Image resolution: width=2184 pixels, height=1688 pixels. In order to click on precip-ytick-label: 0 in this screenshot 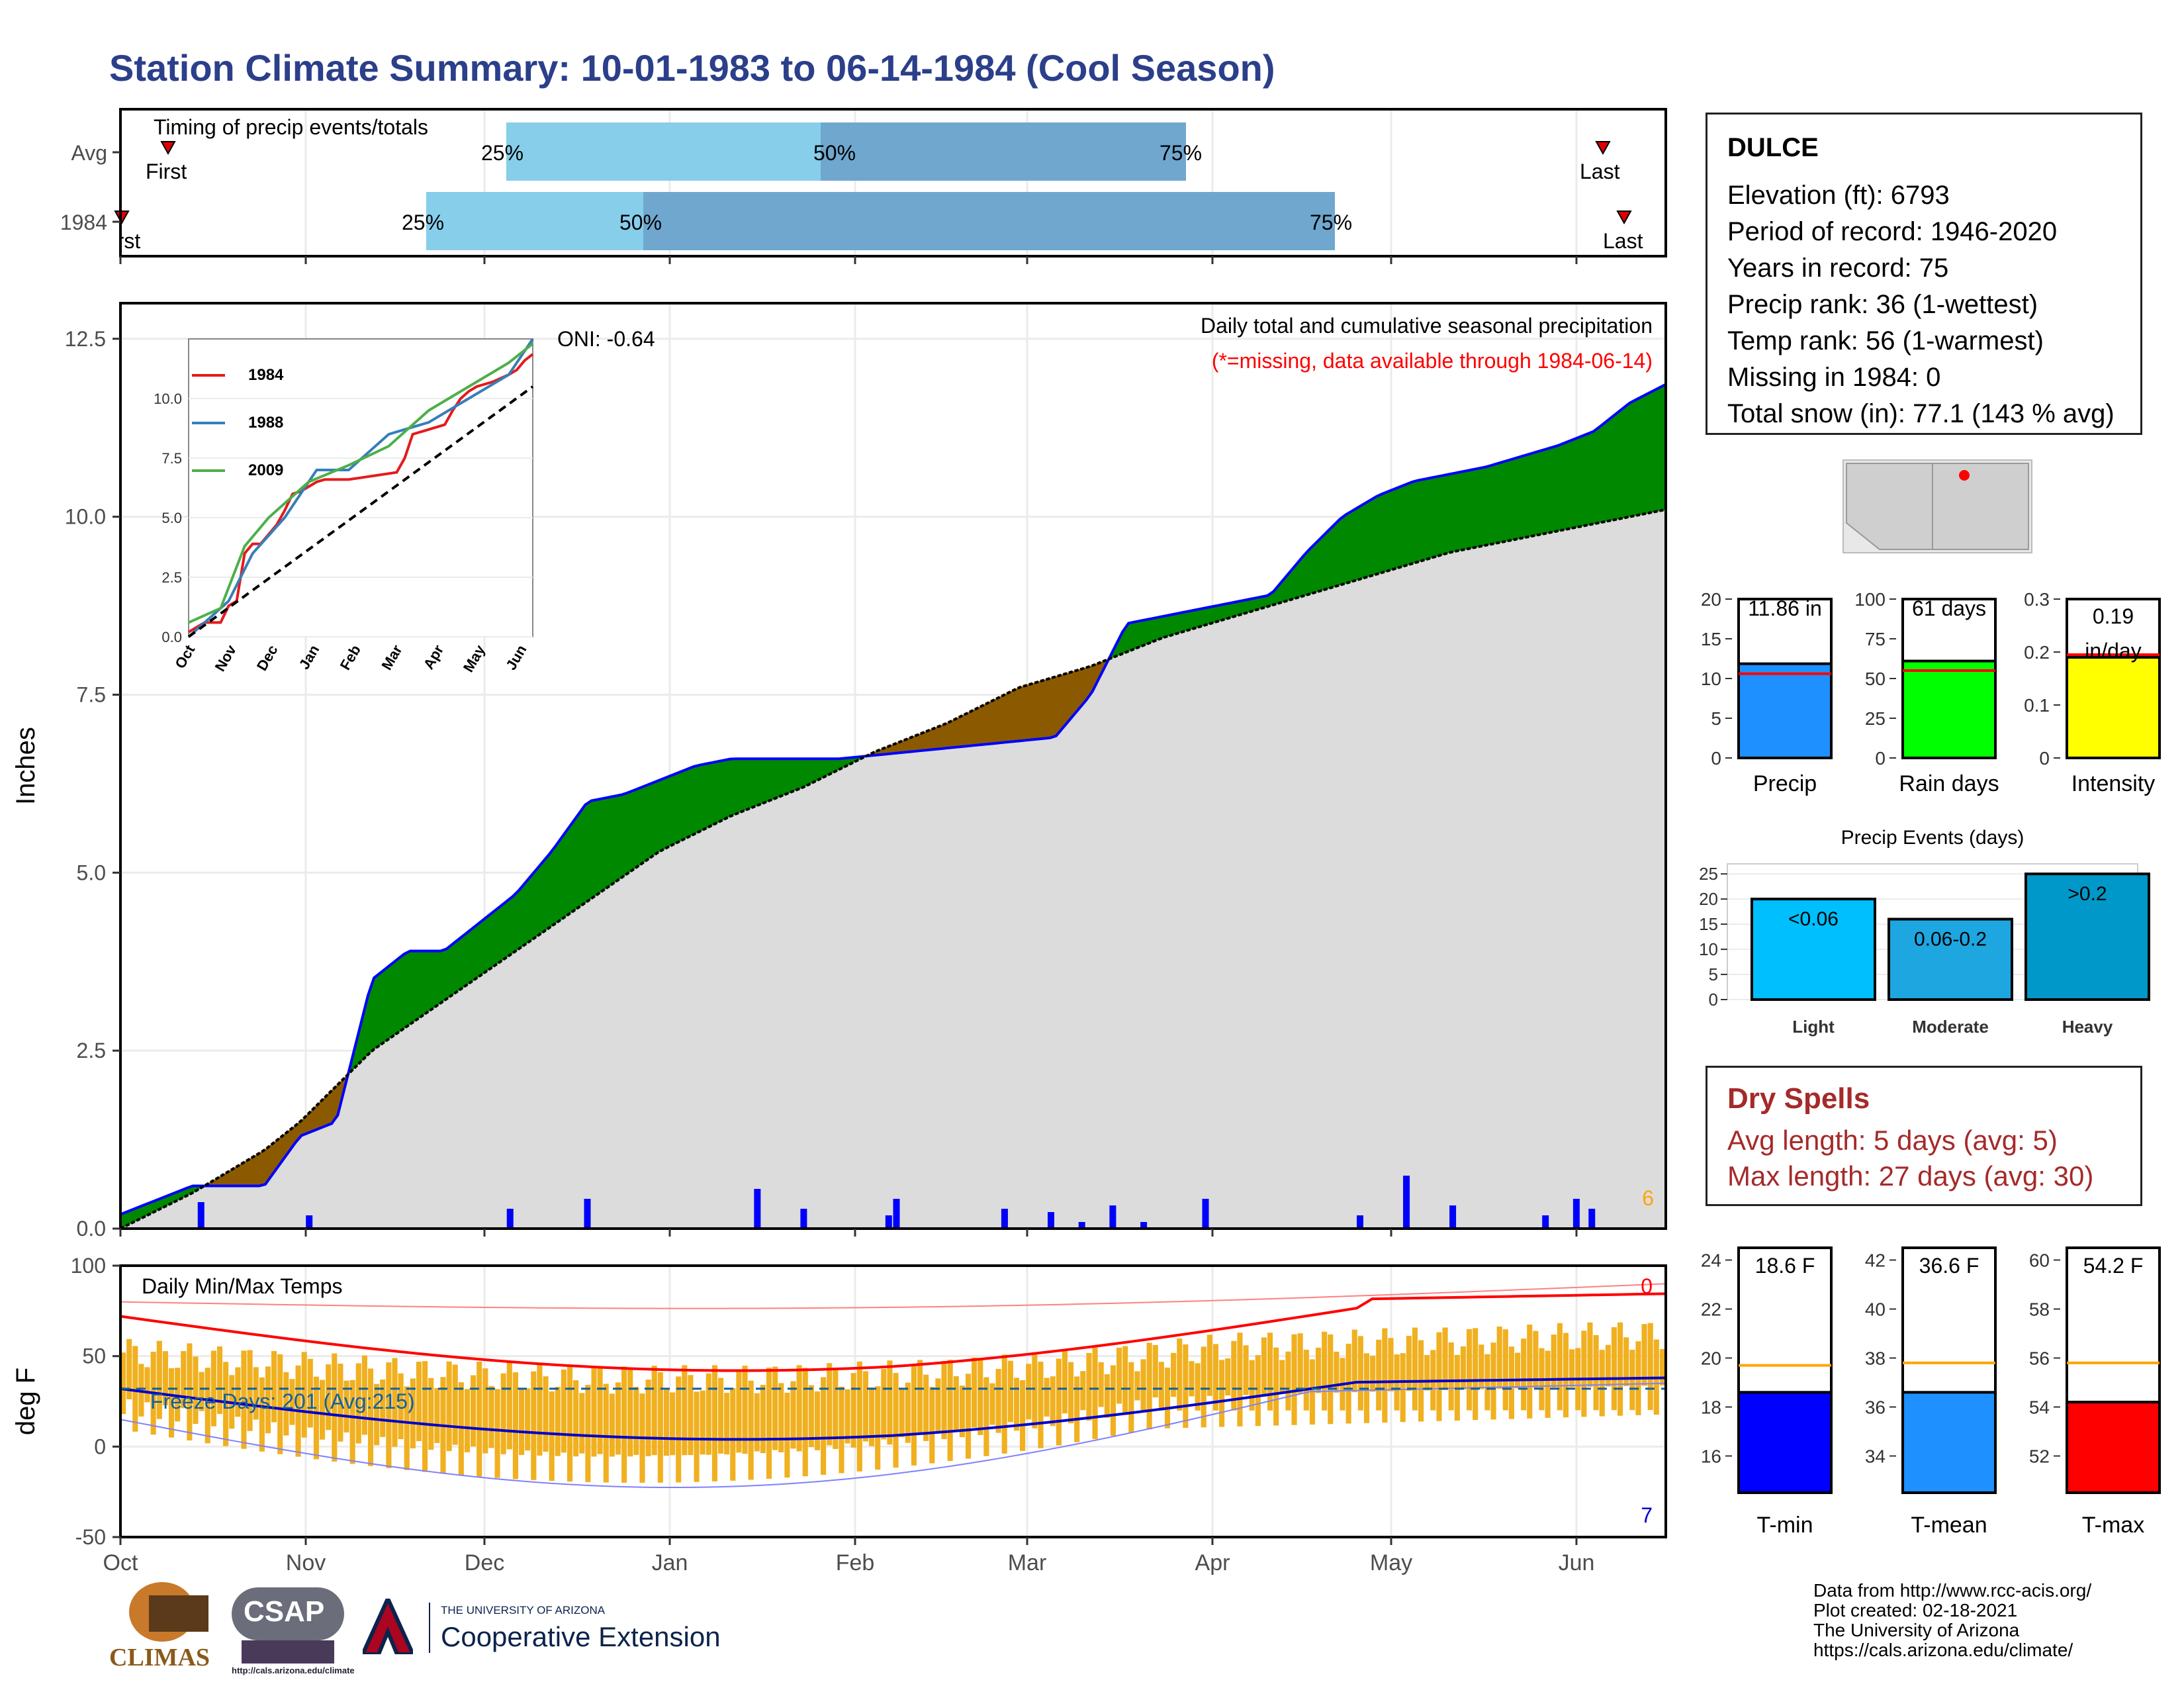, I will do `click(1716, 758)`.